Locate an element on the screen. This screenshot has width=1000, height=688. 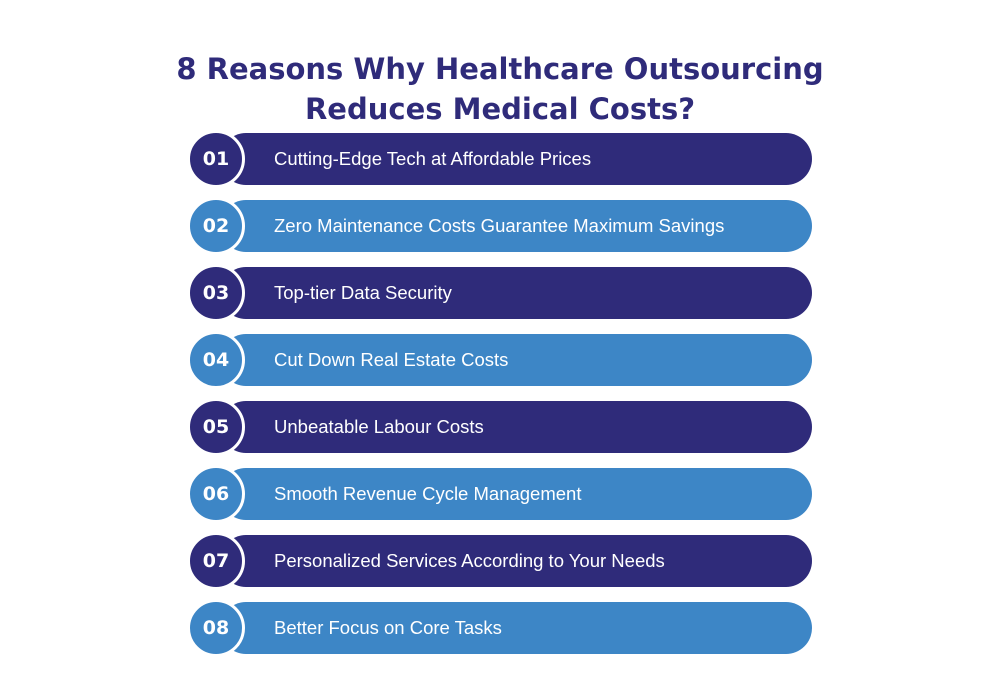
list-item: 05 Unbeatable Labour Costs is located at coordinates (499, 427).